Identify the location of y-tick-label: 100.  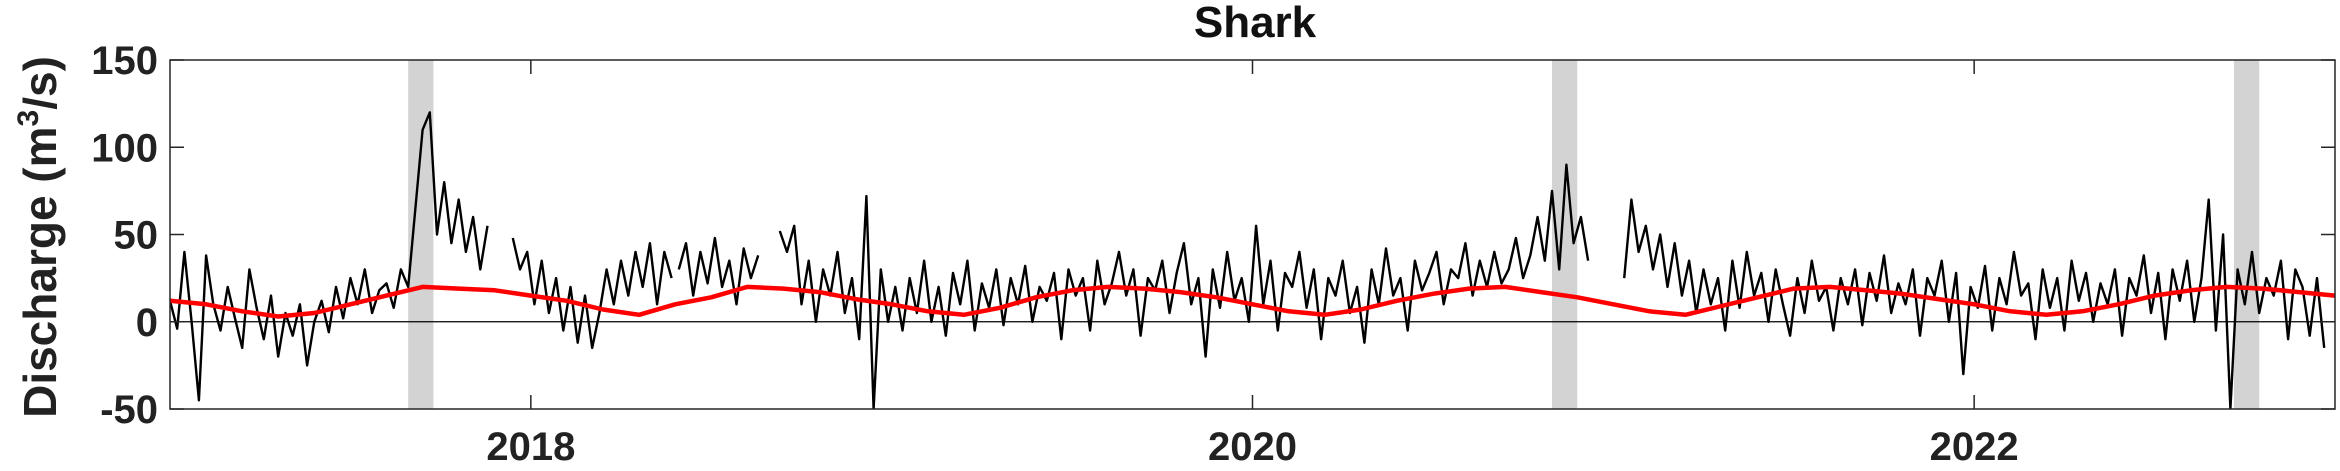
(124, 148).